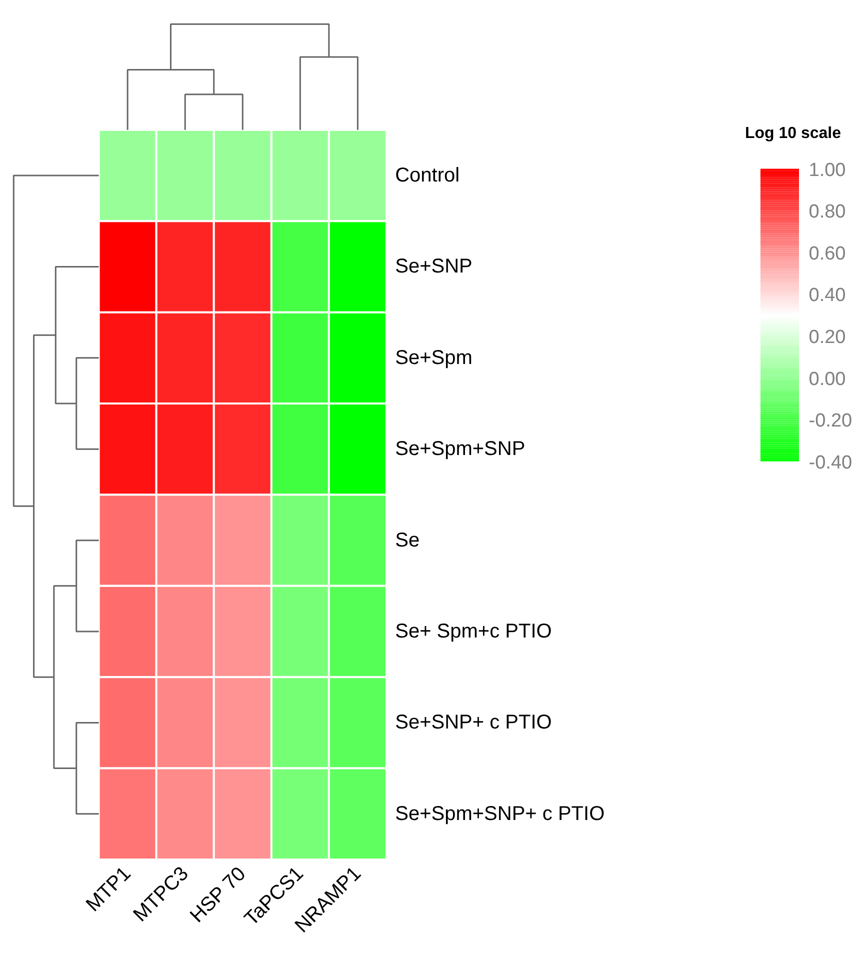 Image resolution: width=862 pixels, height=979 pixels. What do you see at coordinates (827, 170) in the screenshot?
I see `color-bar-label: 1.00` at bounding box center [827, 170].